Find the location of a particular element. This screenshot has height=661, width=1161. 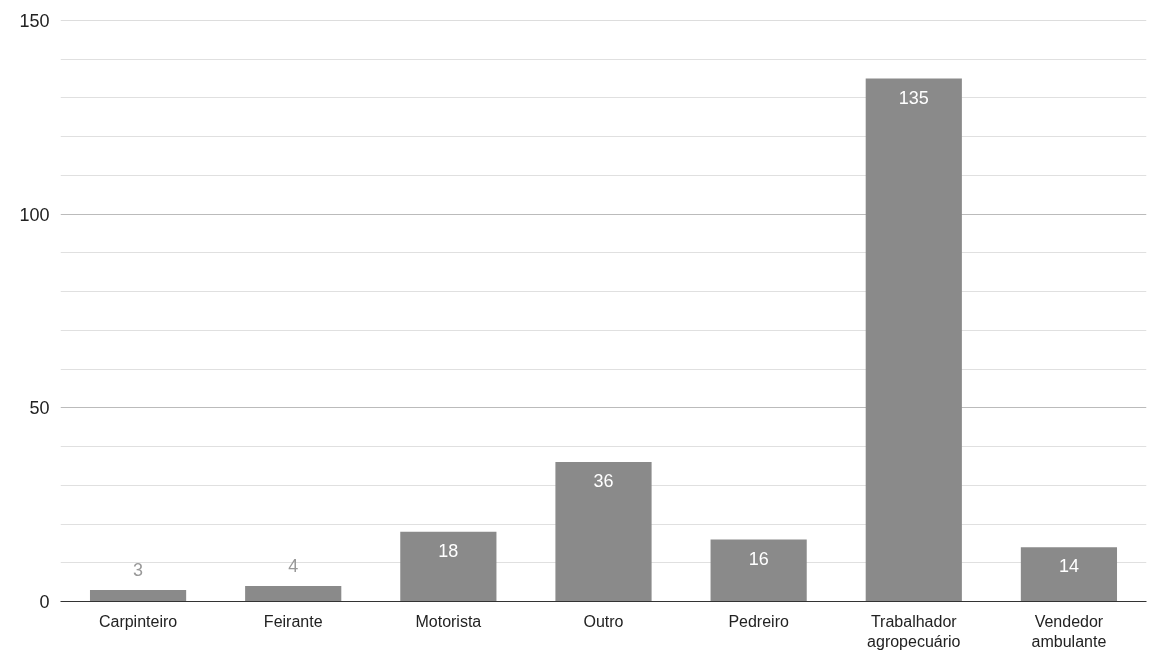

x-tick-label: Feirante is located at coordinates (293, 621).